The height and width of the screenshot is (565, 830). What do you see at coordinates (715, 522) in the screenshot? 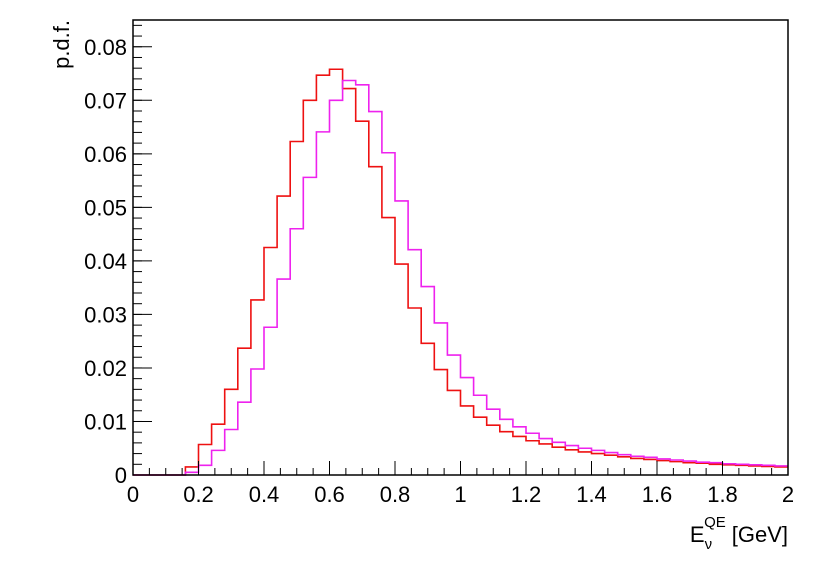
I see `x-axis-label-superscript: QE` at bounding box center [715, 522].